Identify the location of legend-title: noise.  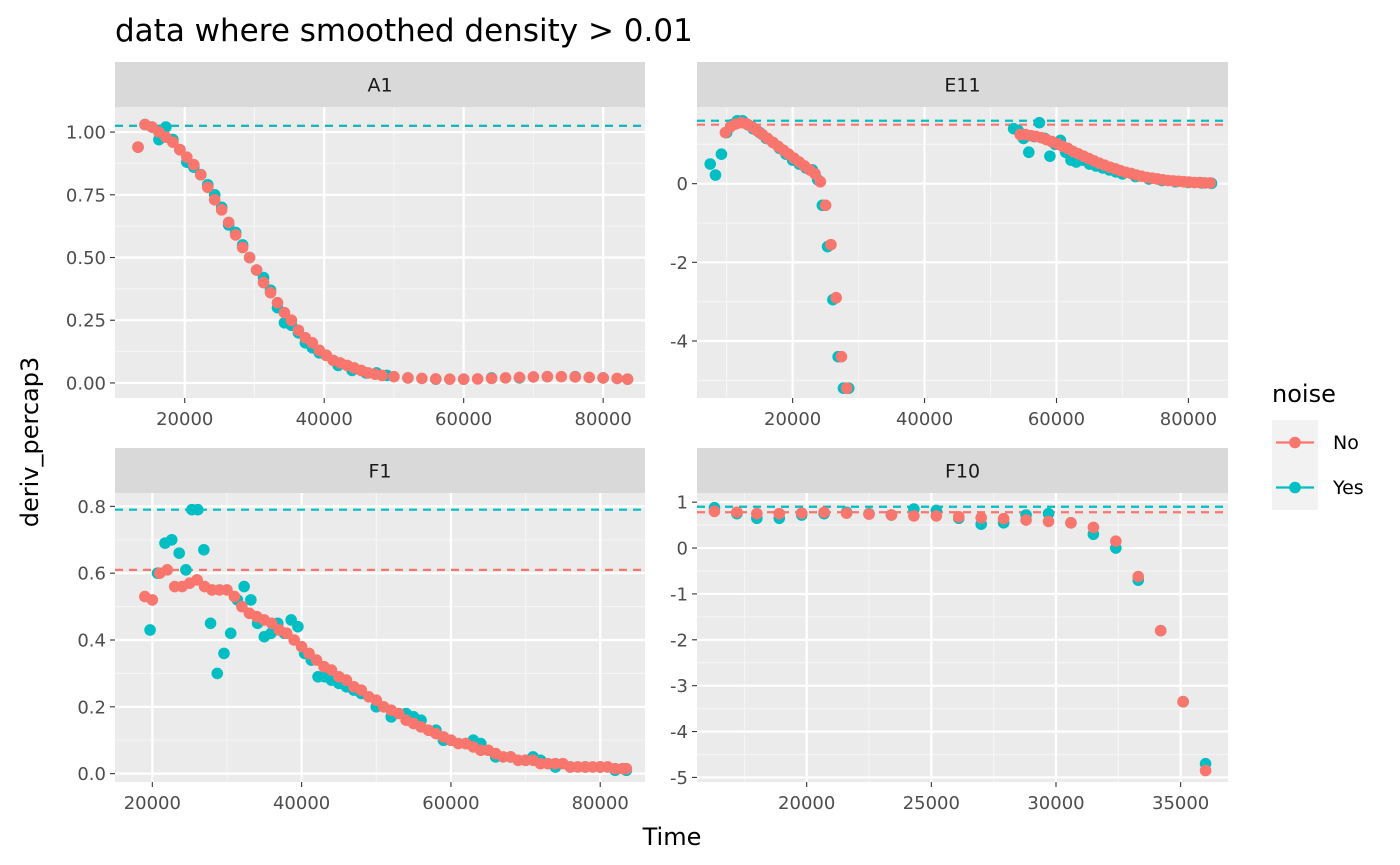
(1304, 394).